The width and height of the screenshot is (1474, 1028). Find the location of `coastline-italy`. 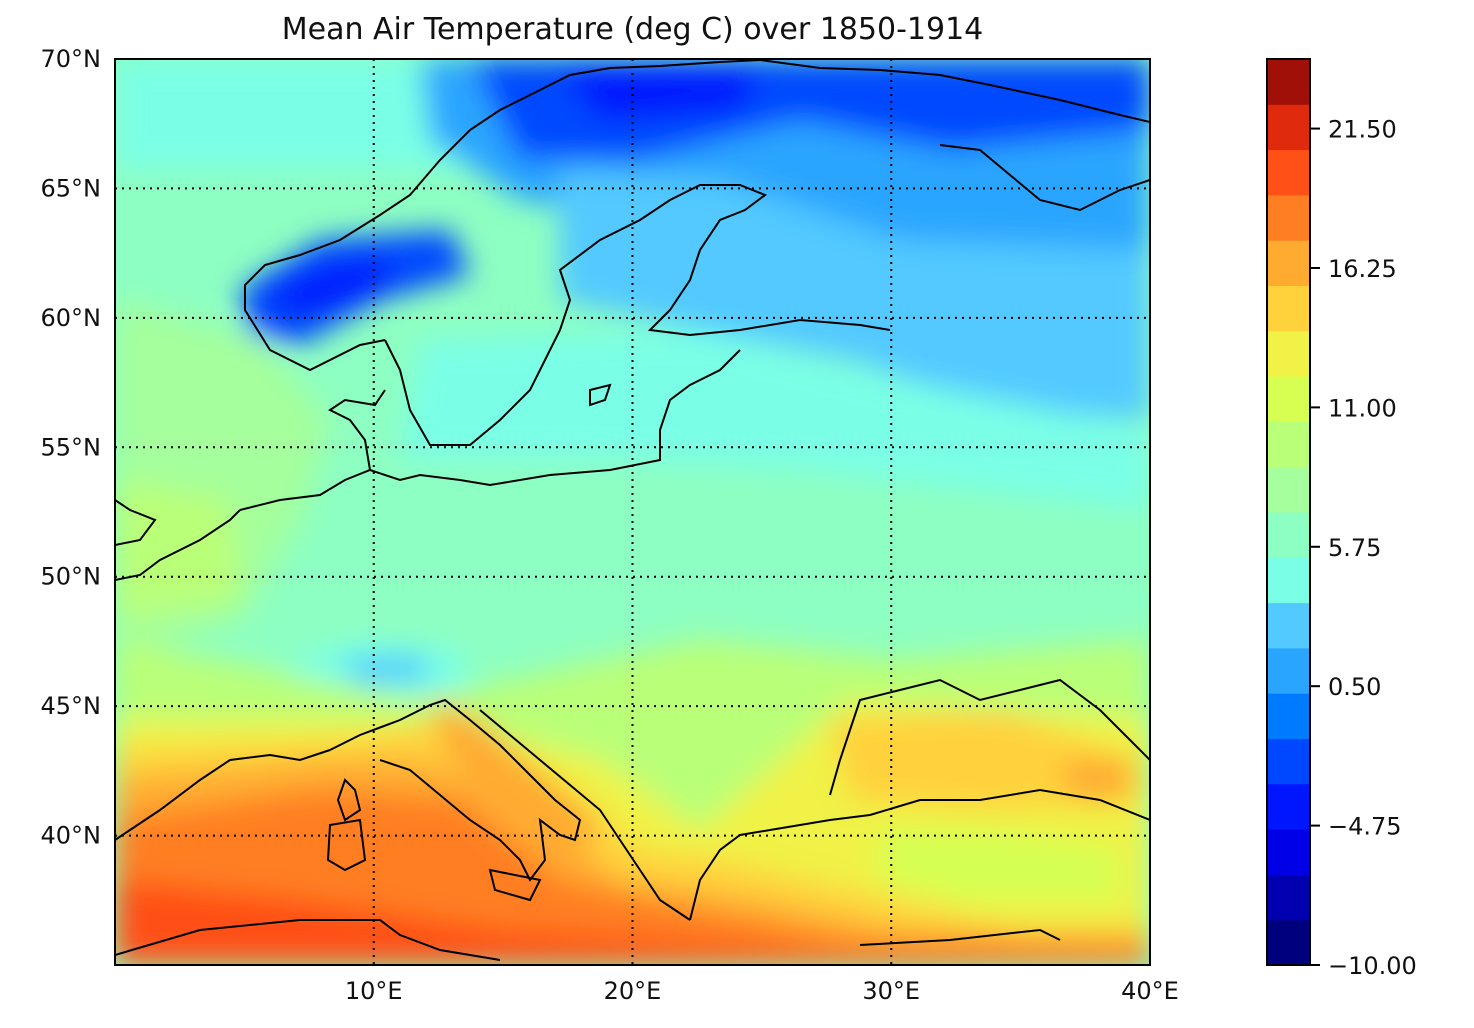

coastline-italy is located at coordinates (455, 790).